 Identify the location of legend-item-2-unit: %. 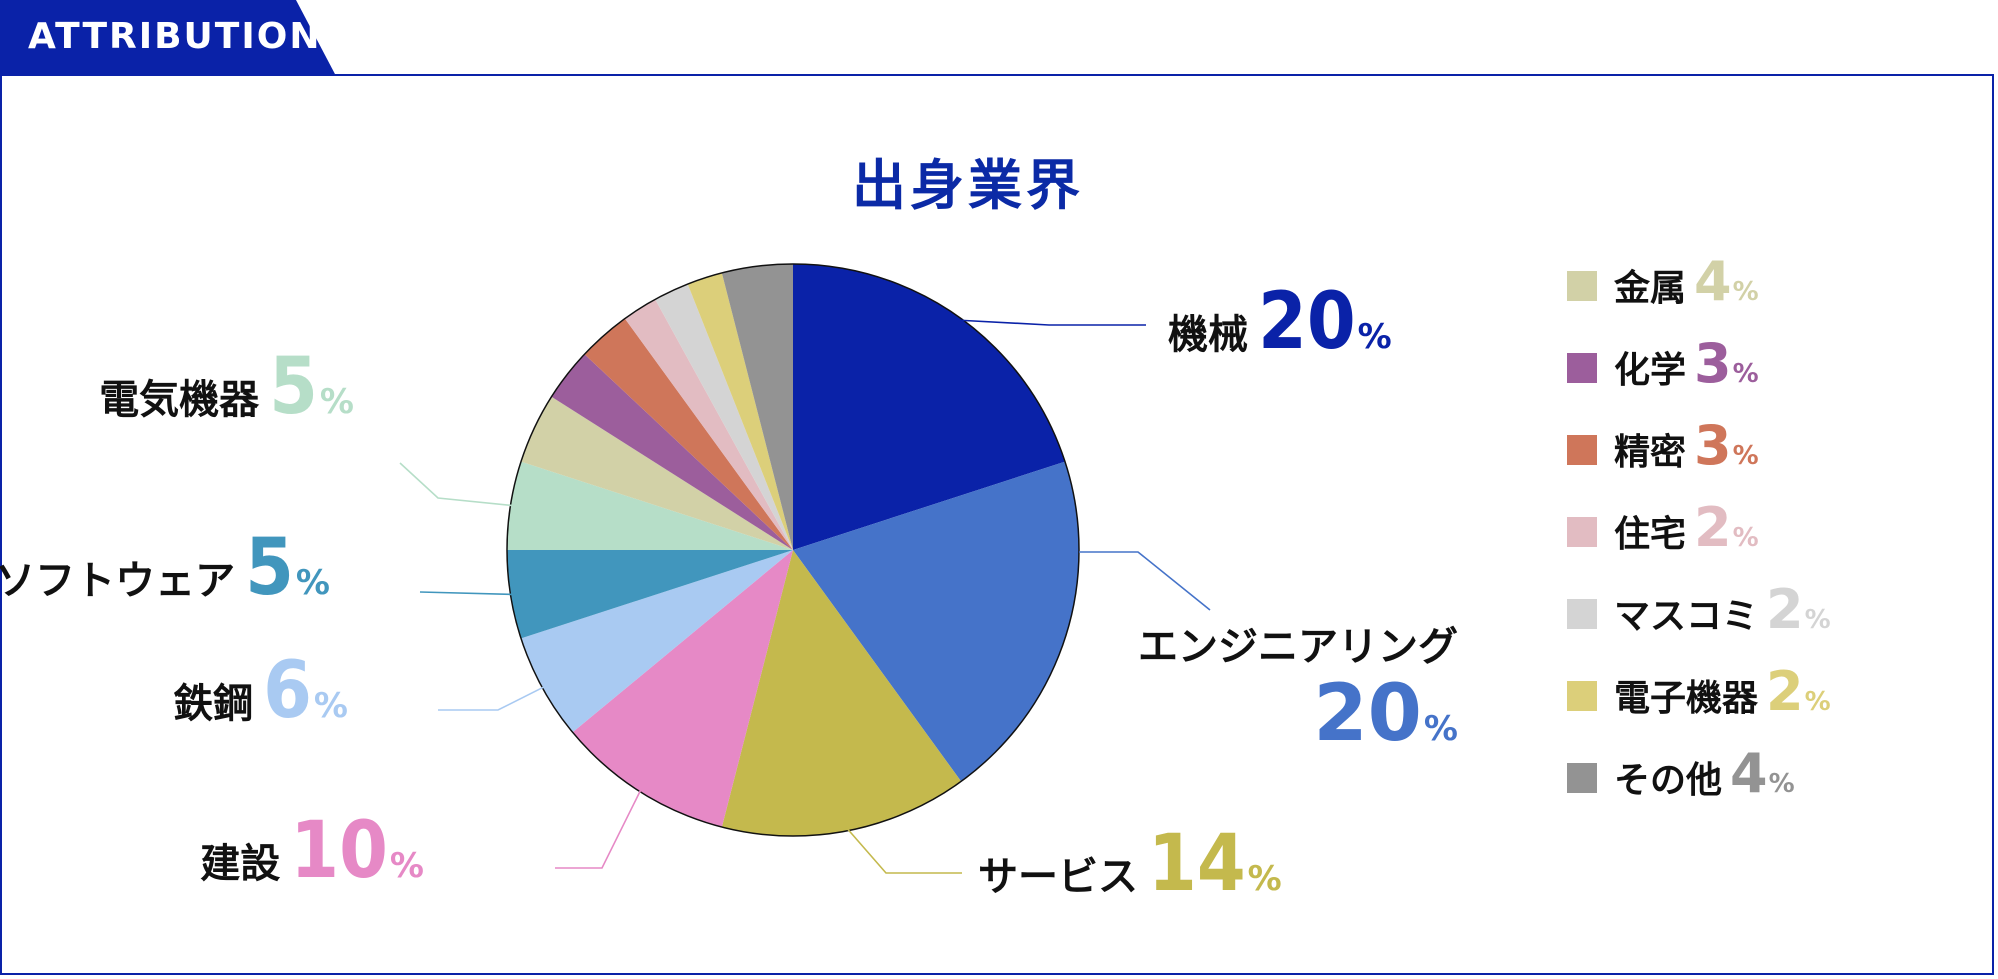
(1746, 456).